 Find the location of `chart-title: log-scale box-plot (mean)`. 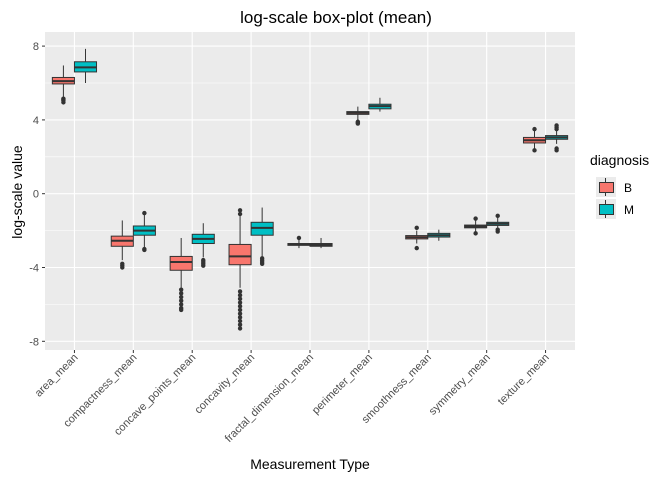

chart-title: log-scale box-plot (mean) is located at coordinates (336, 17).